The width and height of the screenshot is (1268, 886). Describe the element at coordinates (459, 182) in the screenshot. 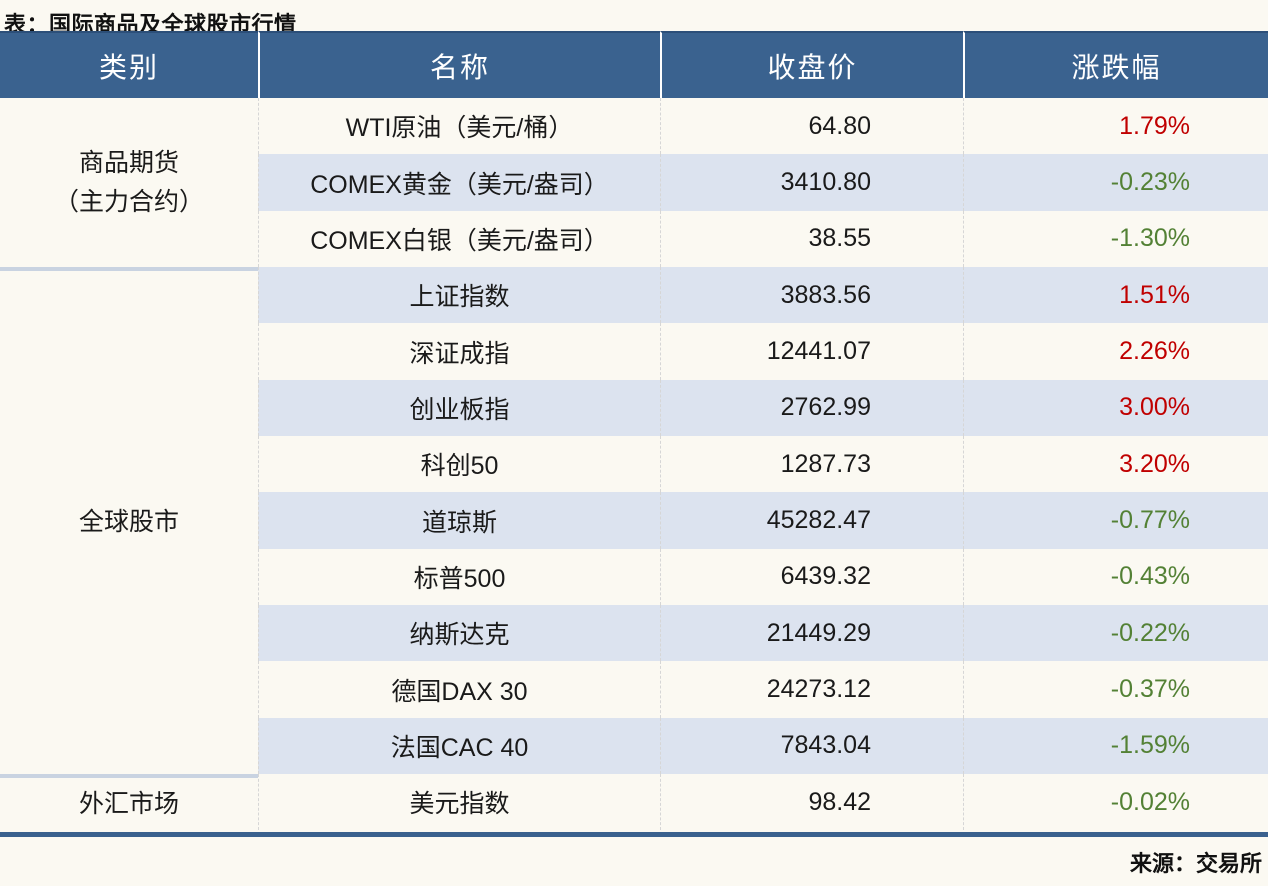

I see `instrument-name: COMEX黄金（美元/盎司）` at that location.